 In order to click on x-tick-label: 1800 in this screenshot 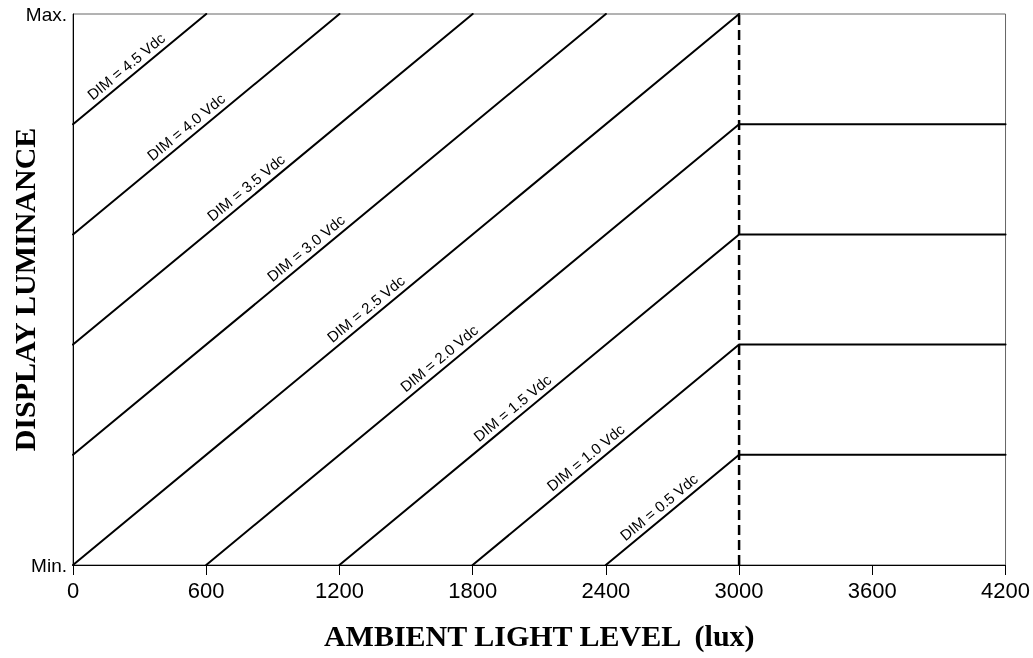, I will do `click(473, 590)`.